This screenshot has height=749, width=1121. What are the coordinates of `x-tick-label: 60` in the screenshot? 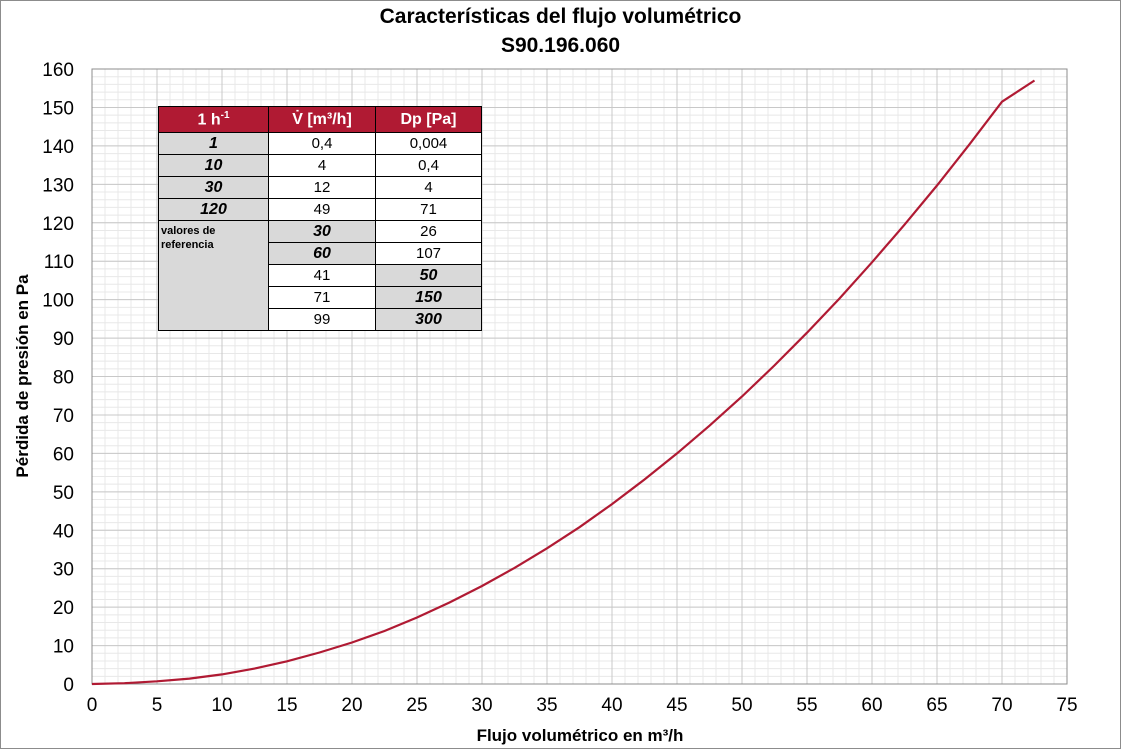 It's located at (871, 705).